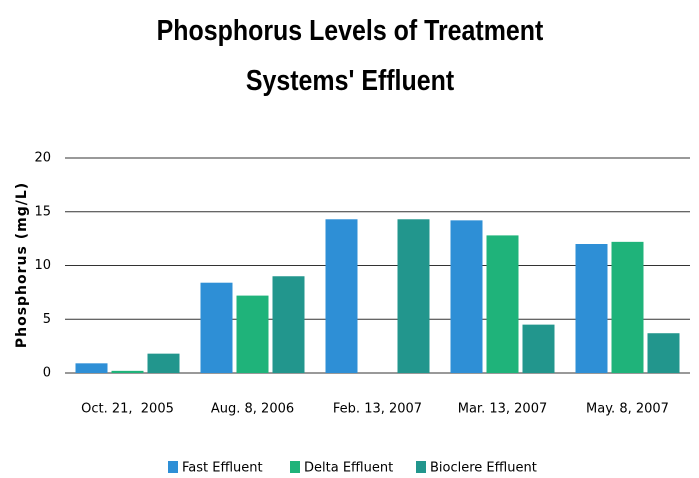 This screenshot has height=478, width=699. What do you see at coordinates (252, 409) in the screenshot?
I see `x-tick-label: Aug. 8, 2006` at bounding box center [252, 409].